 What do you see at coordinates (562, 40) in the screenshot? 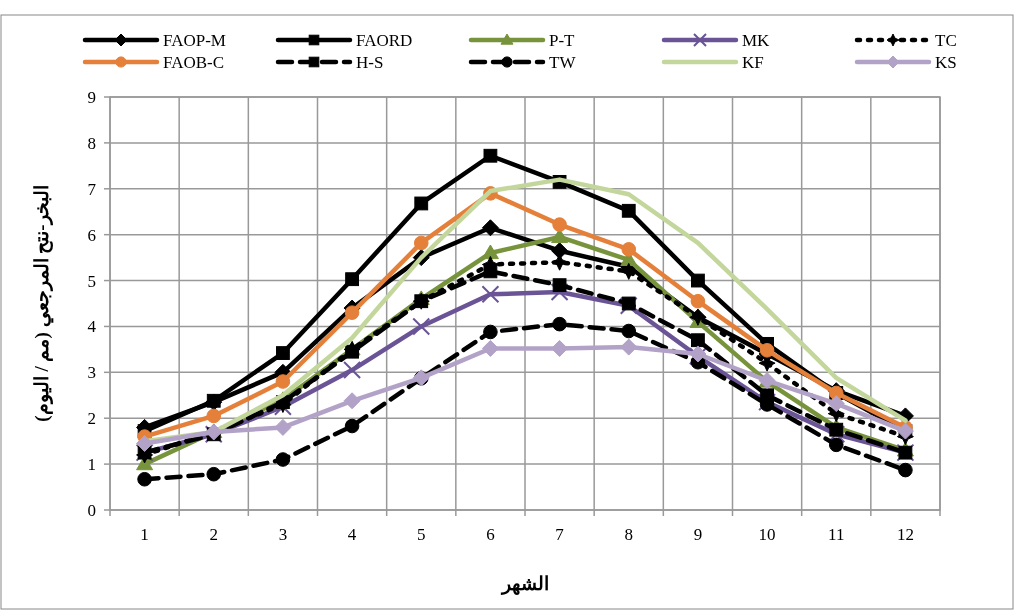
I see `legend-label: P-T` at bounding box center [562, 40].